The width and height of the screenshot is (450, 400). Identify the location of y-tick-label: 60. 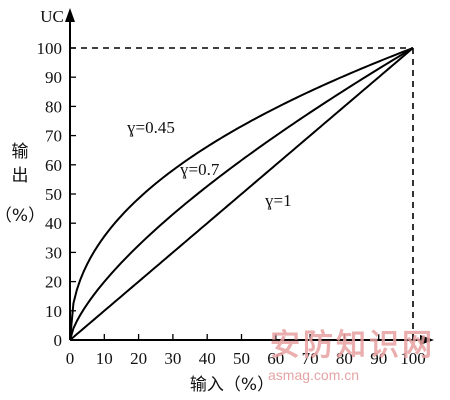
(53, 165).